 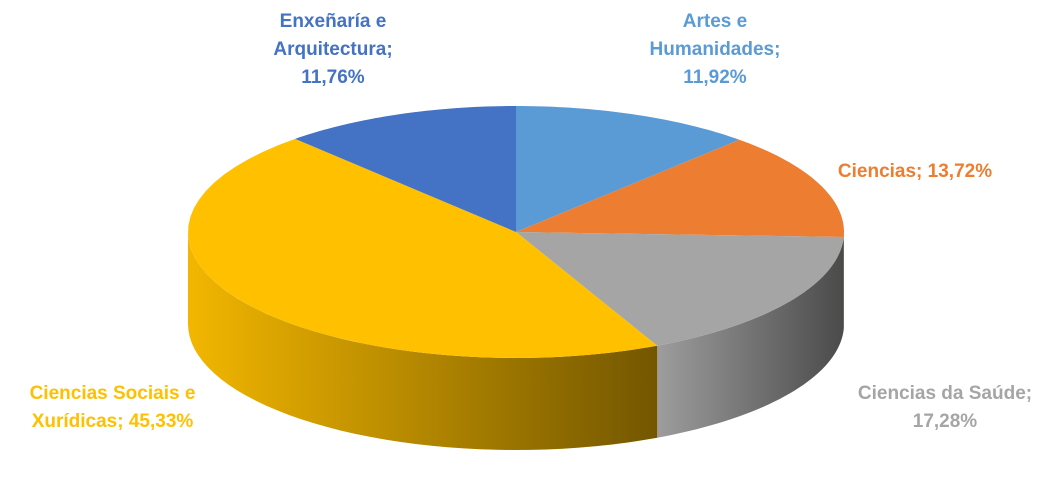 I want to click on data-label: Ciencias 13,72%, so click(x=915, y=172).